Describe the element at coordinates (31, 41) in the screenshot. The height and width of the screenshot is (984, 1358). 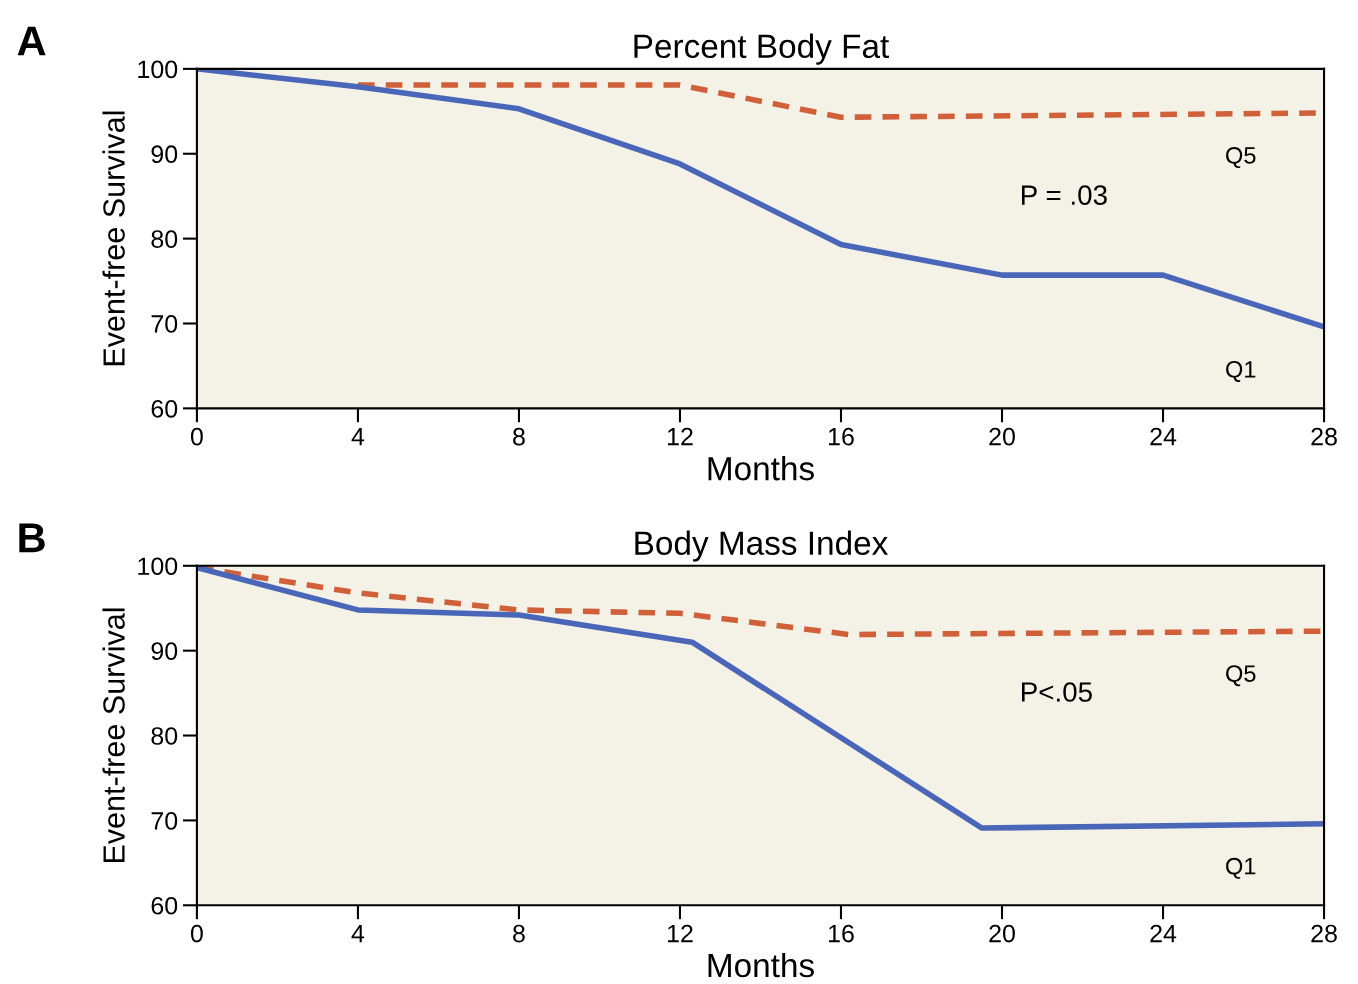
I see `text: A` at that location.